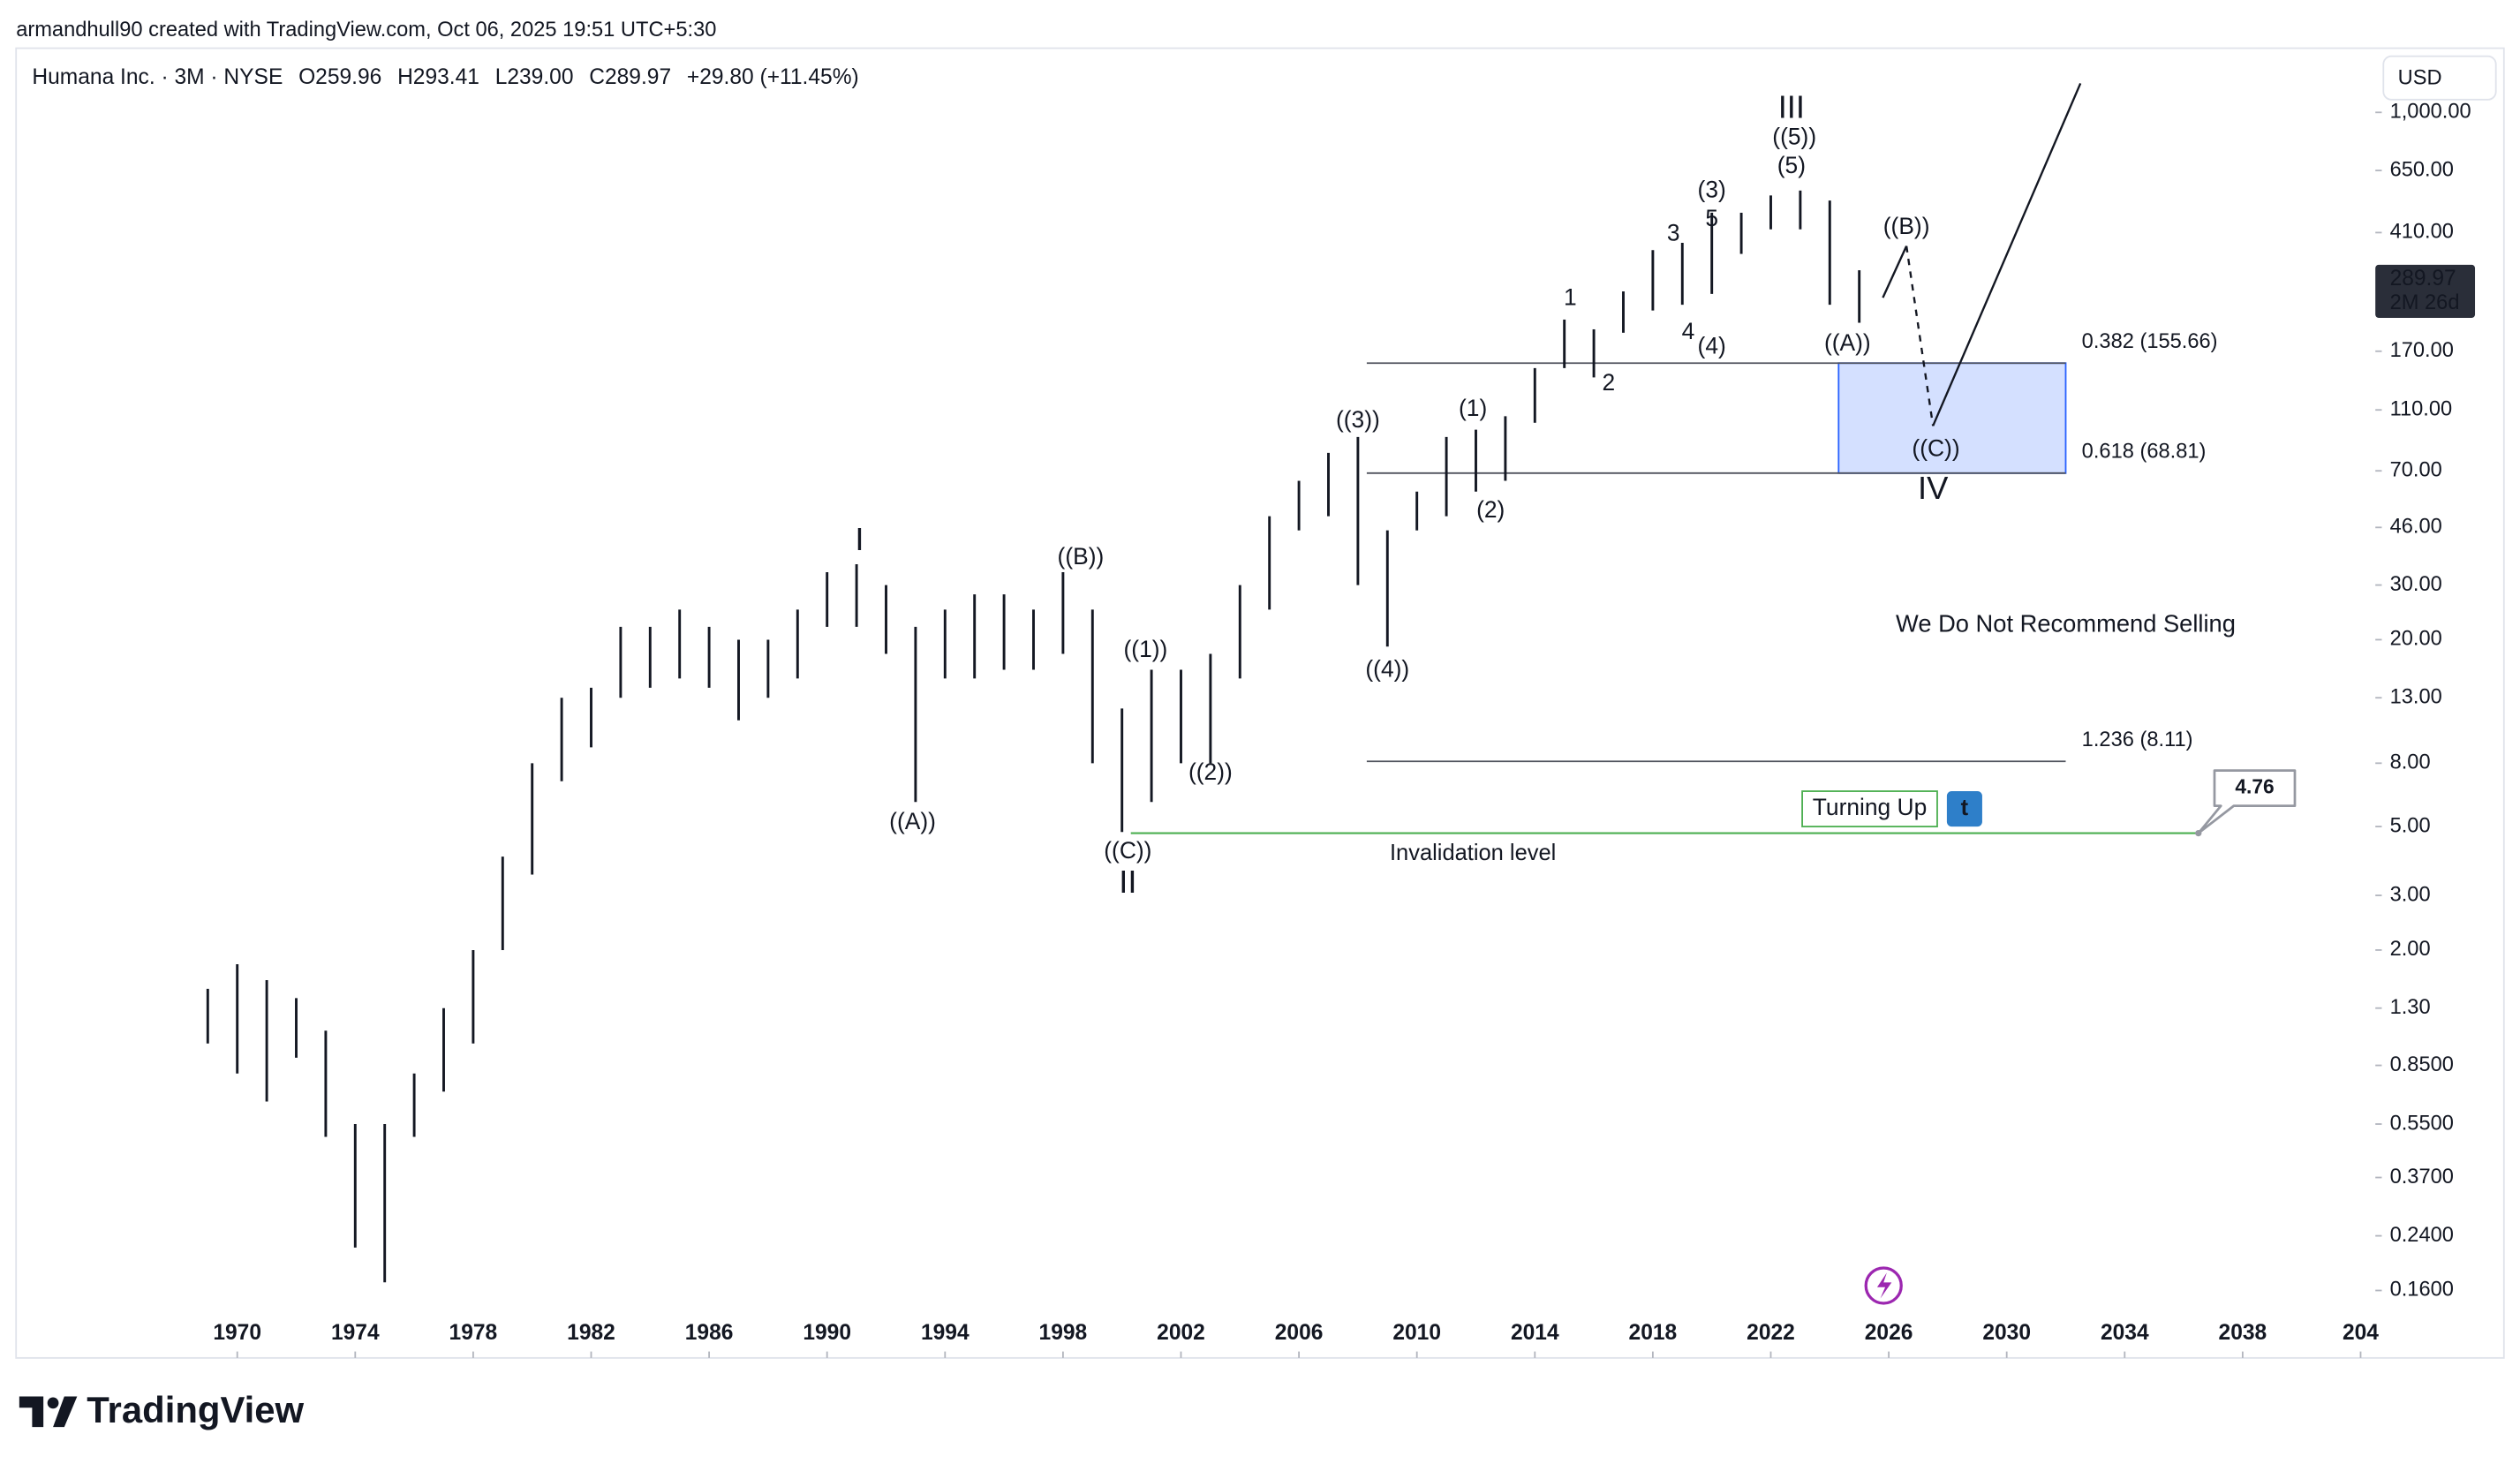 Image resolution: width=2520 pixels, height=1464 pixels. Describe the element at coordinates (1127, 882) in the screenshot. I see `wave-label: II` at that location.